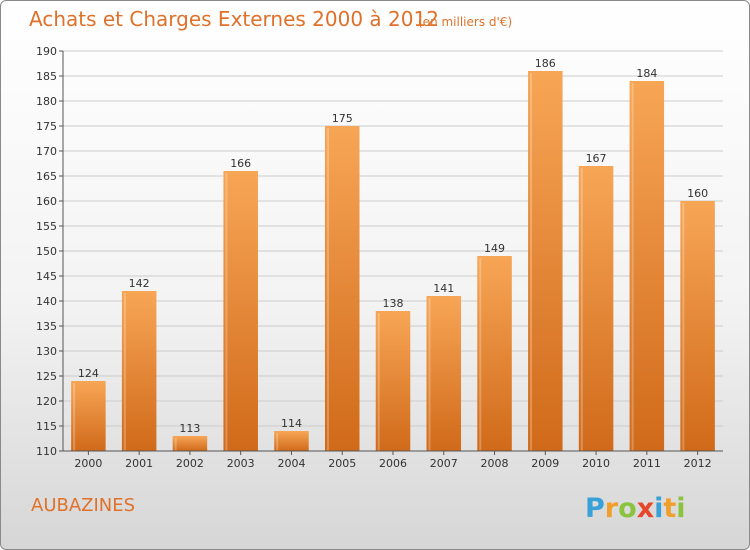 This screenshot has width=750, height=550. I want to click on data-label: 141, so click(443, 288).